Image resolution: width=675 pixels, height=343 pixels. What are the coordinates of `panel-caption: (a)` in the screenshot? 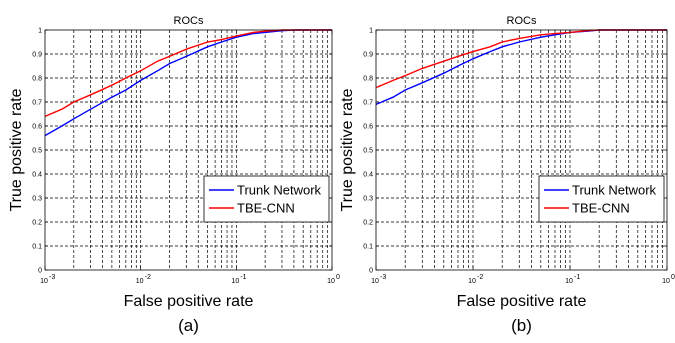 It's located at (188, 325).